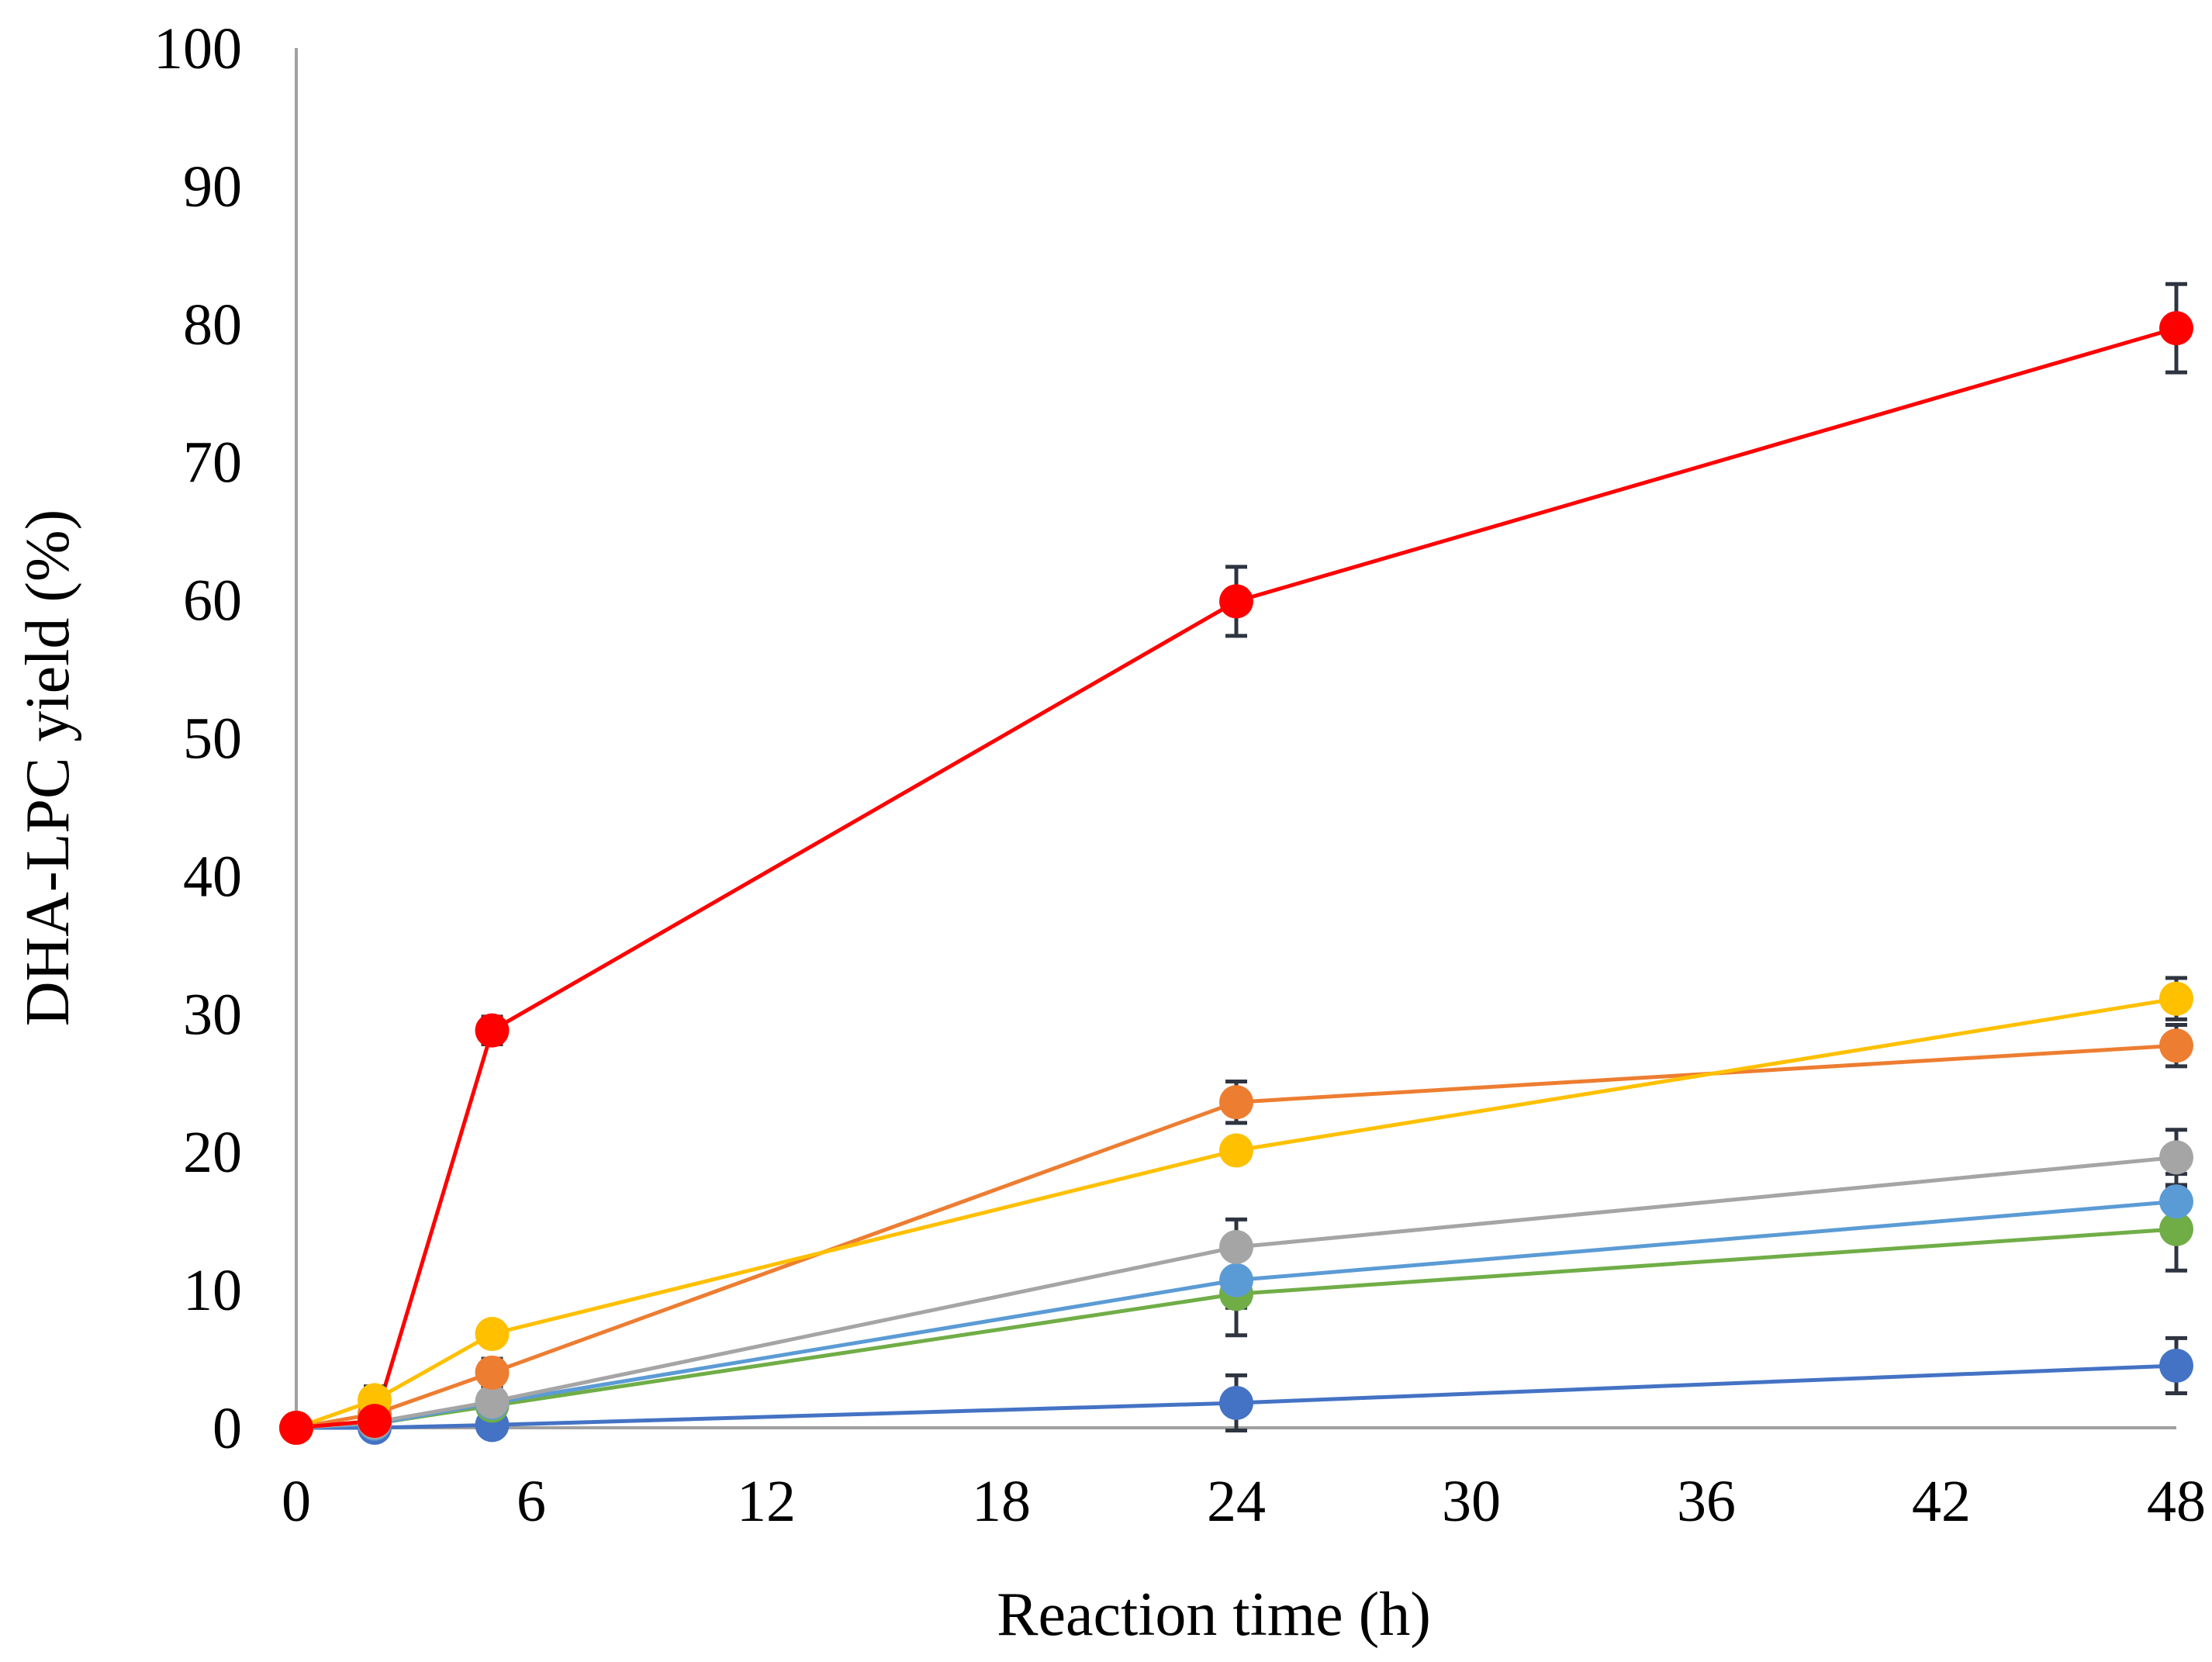  What do you see at coordinates (212, 325) in the screenshot?
I see `y-tick-label: 80` at bounding box center [212, 325].